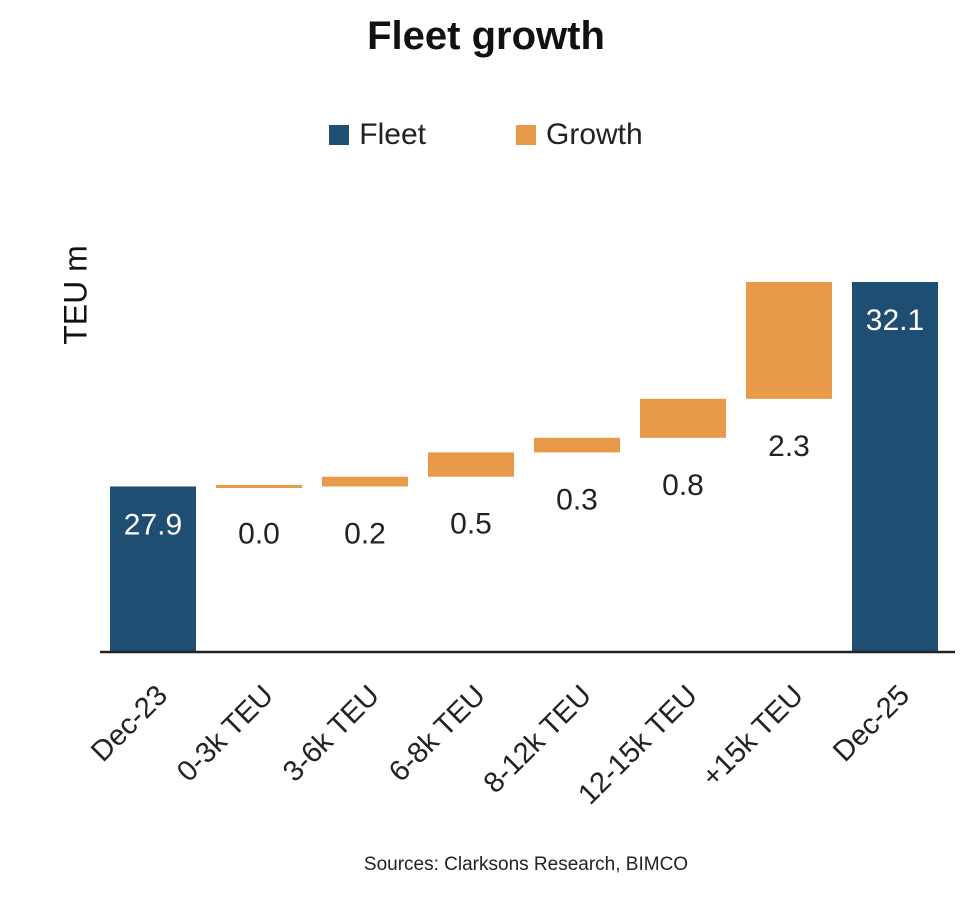  What do you see at coordinates (577, 499) in the screenshot?
I see `data-label-8-12k-teu: 0.3` at bounding box center [577, 499].